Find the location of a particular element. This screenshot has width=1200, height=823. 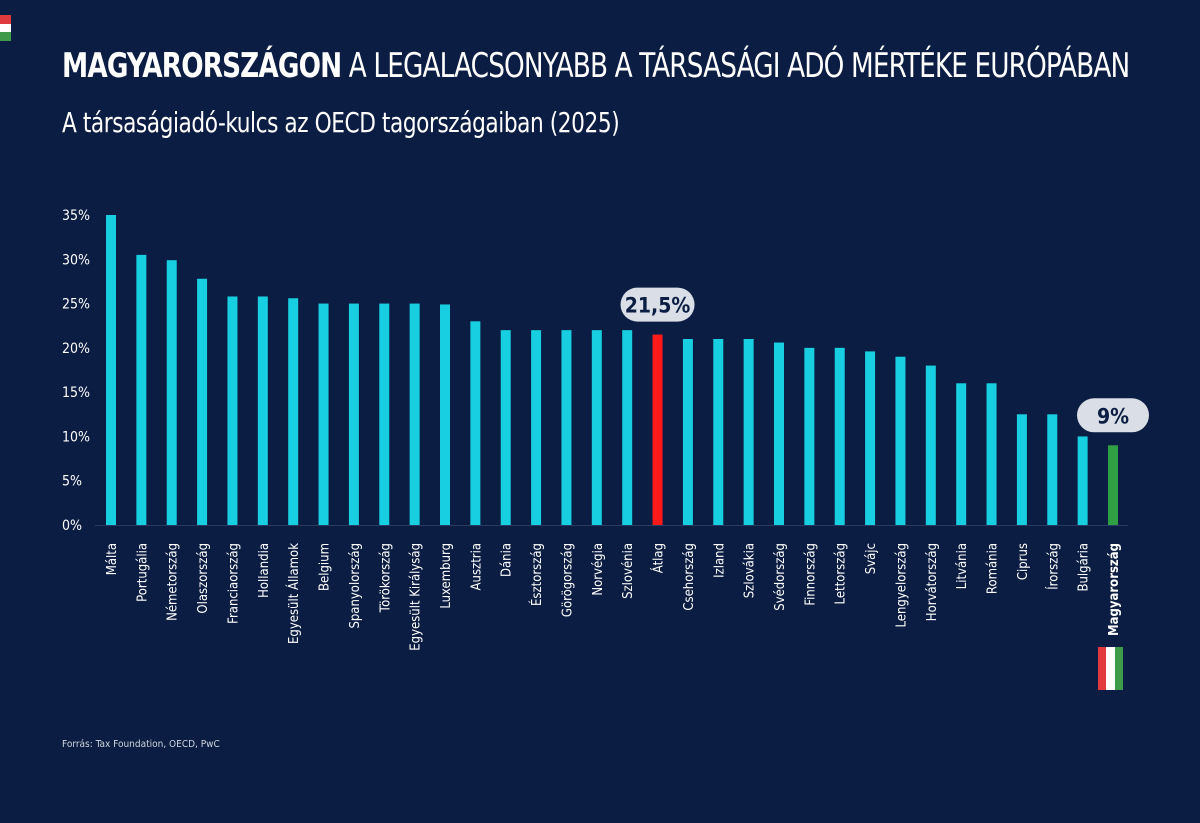

bar-olaszország is located at coordinates (202, 401).